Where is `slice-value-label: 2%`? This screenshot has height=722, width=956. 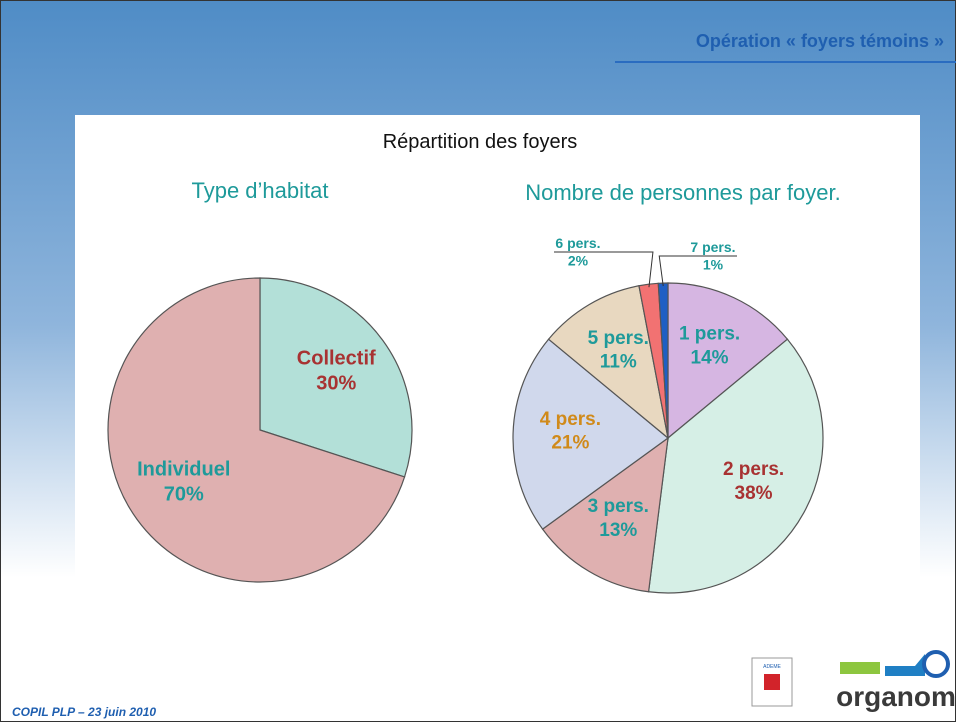 slice-value-label: 2% is located at coordinates (578, 261).